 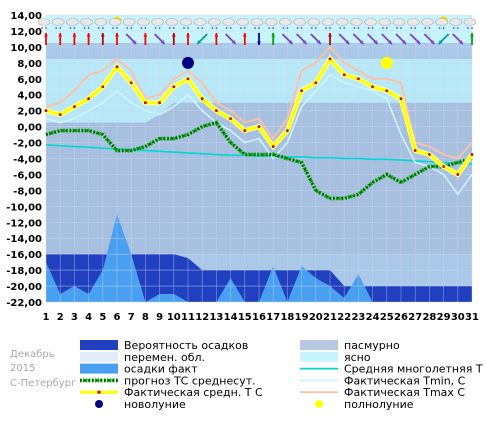 I want to click on legend-label: прогноз ТС среднесут., so click(x=190, y=380).